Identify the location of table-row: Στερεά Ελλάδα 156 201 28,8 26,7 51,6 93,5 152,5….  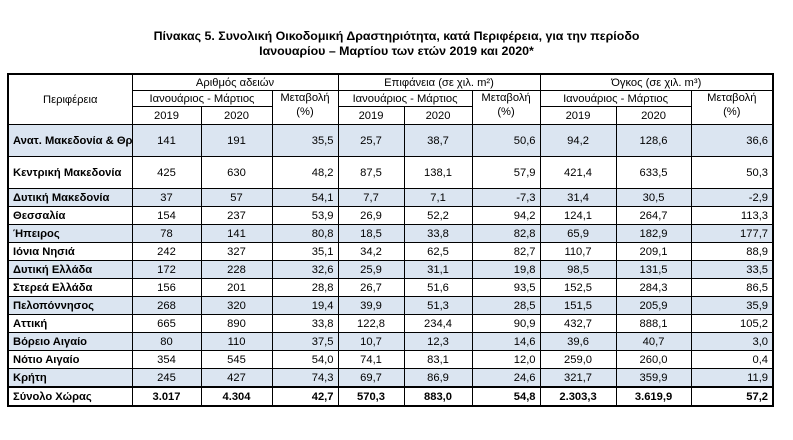
(390, 287).